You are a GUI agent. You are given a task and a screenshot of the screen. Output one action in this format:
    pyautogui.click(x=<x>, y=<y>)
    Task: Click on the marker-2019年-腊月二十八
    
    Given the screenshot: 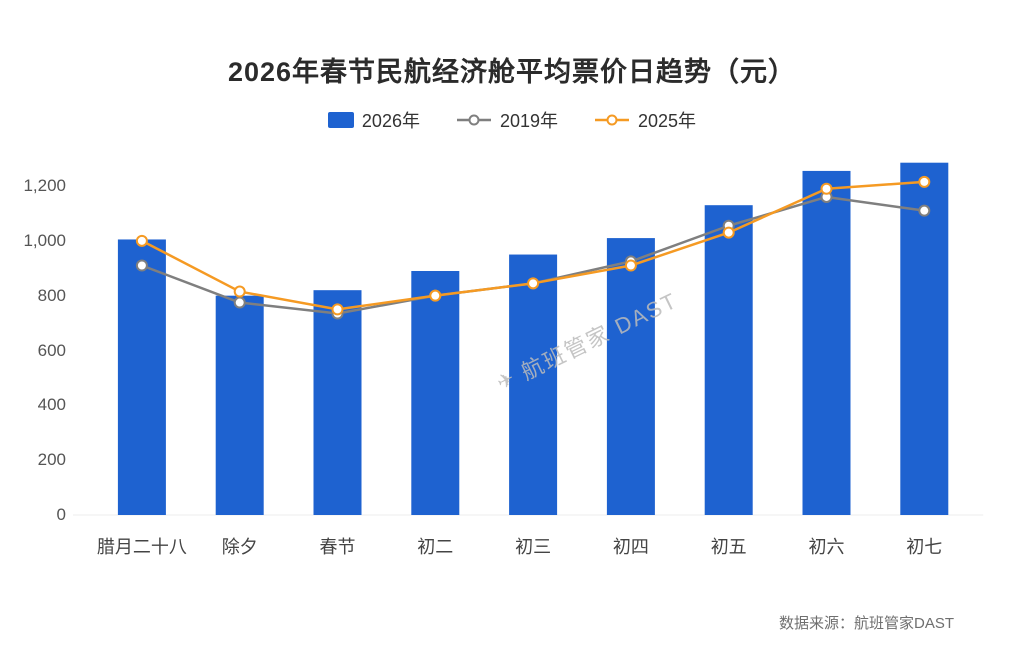 What is the action you would take?
    pyautogui.click(x=141, y=265)
    